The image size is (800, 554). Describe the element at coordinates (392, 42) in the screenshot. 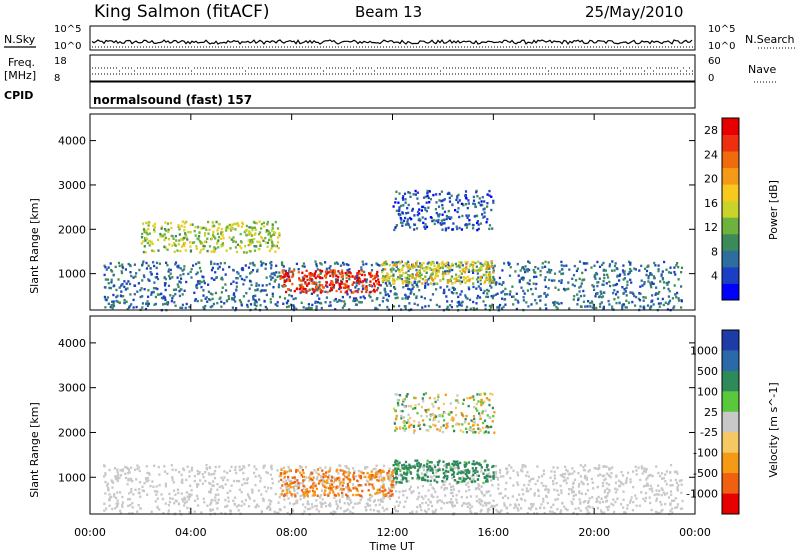

I see `nsky-line` at that location.